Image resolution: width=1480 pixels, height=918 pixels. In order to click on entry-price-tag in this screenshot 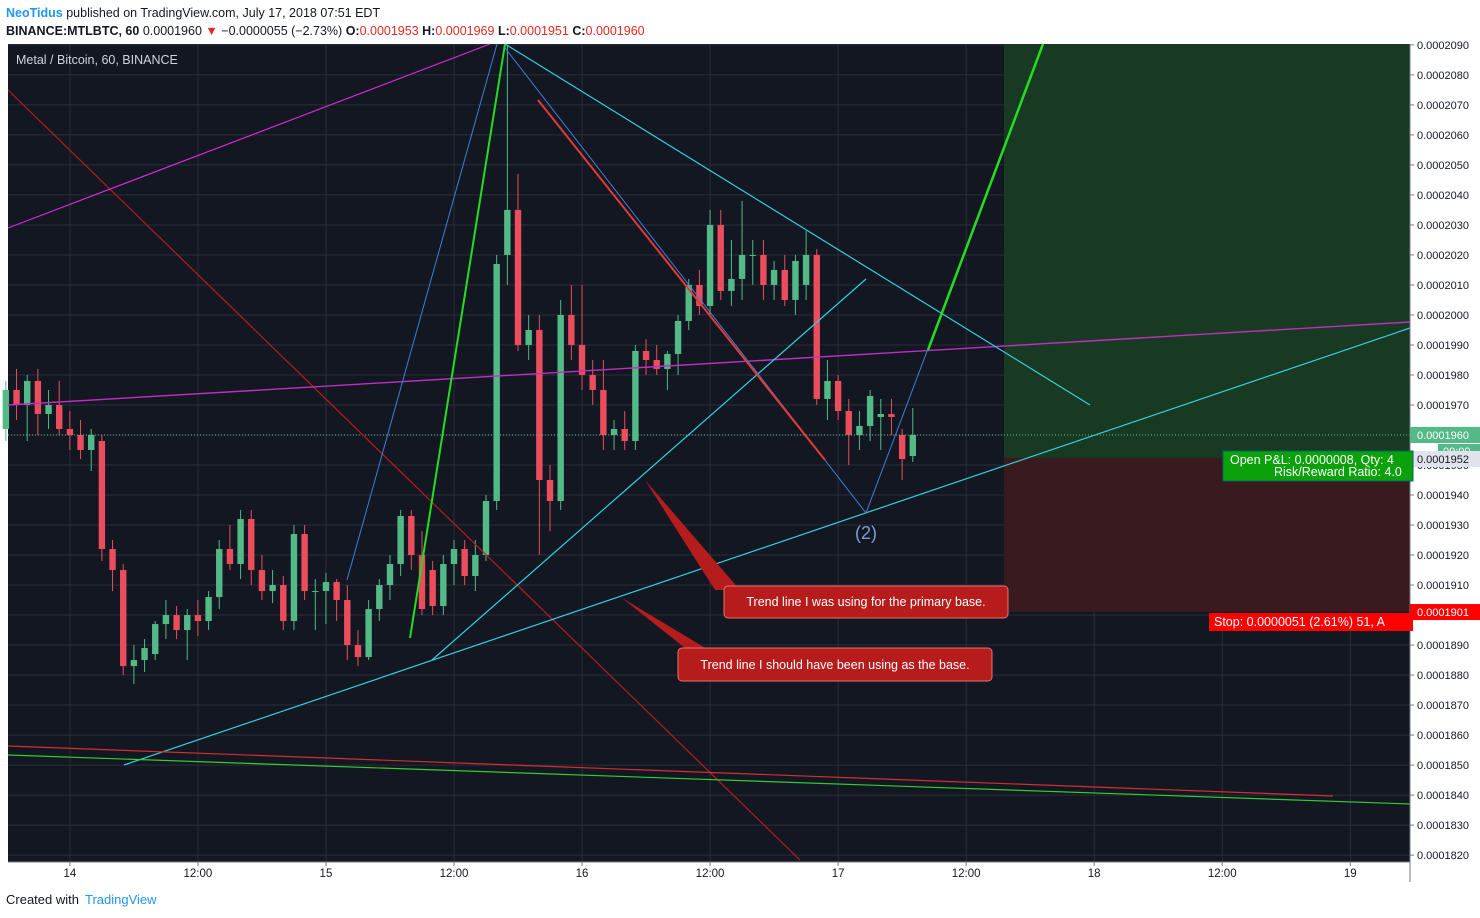, I will do `click(1445, 459)`.